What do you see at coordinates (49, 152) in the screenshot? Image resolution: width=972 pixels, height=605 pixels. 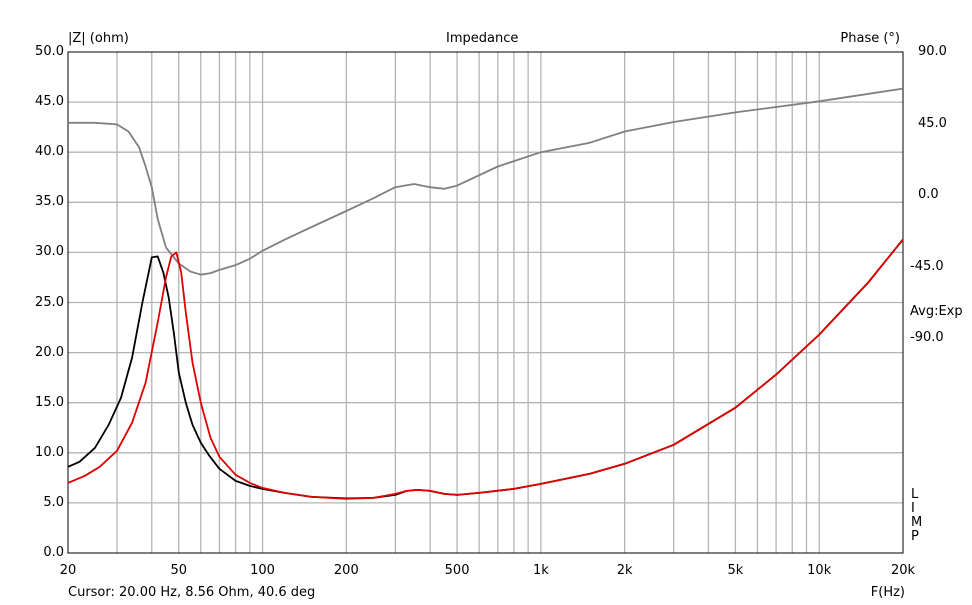 I see `y-tick-label: 40.0` at bounding box center [49, 152].